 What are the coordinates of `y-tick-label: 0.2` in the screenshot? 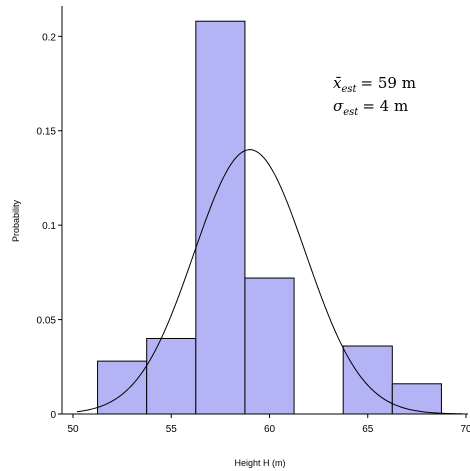 It's located at (49, 37).